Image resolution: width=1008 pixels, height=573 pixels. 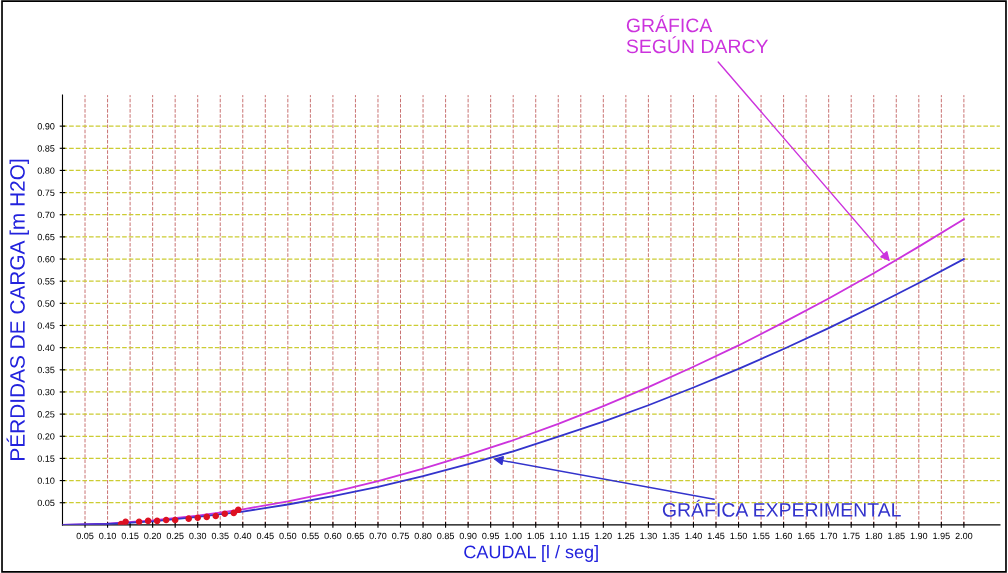 I want to click on x-tick-label: 0.50, so click(x=288, y=536).